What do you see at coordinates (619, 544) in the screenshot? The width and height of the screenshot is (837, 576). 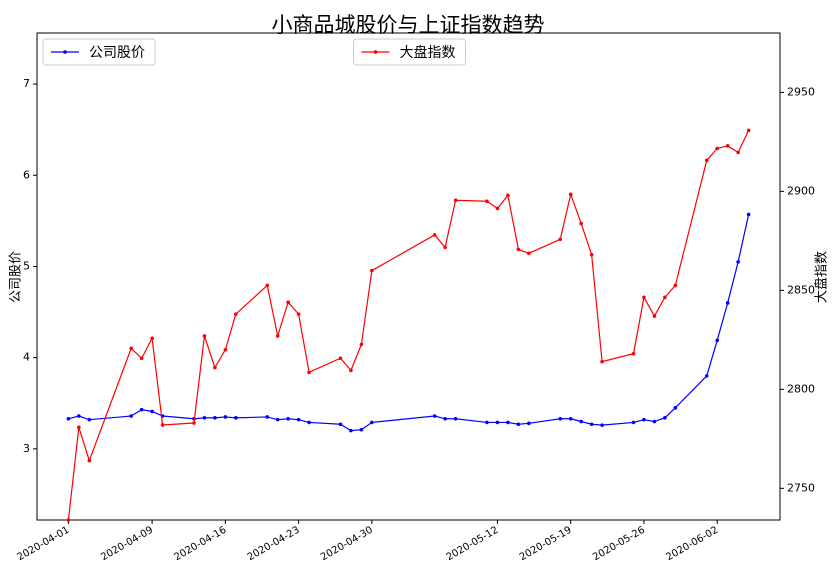 I see `x-tick-label: 2020-05-26` at bounding box center [619, 544].